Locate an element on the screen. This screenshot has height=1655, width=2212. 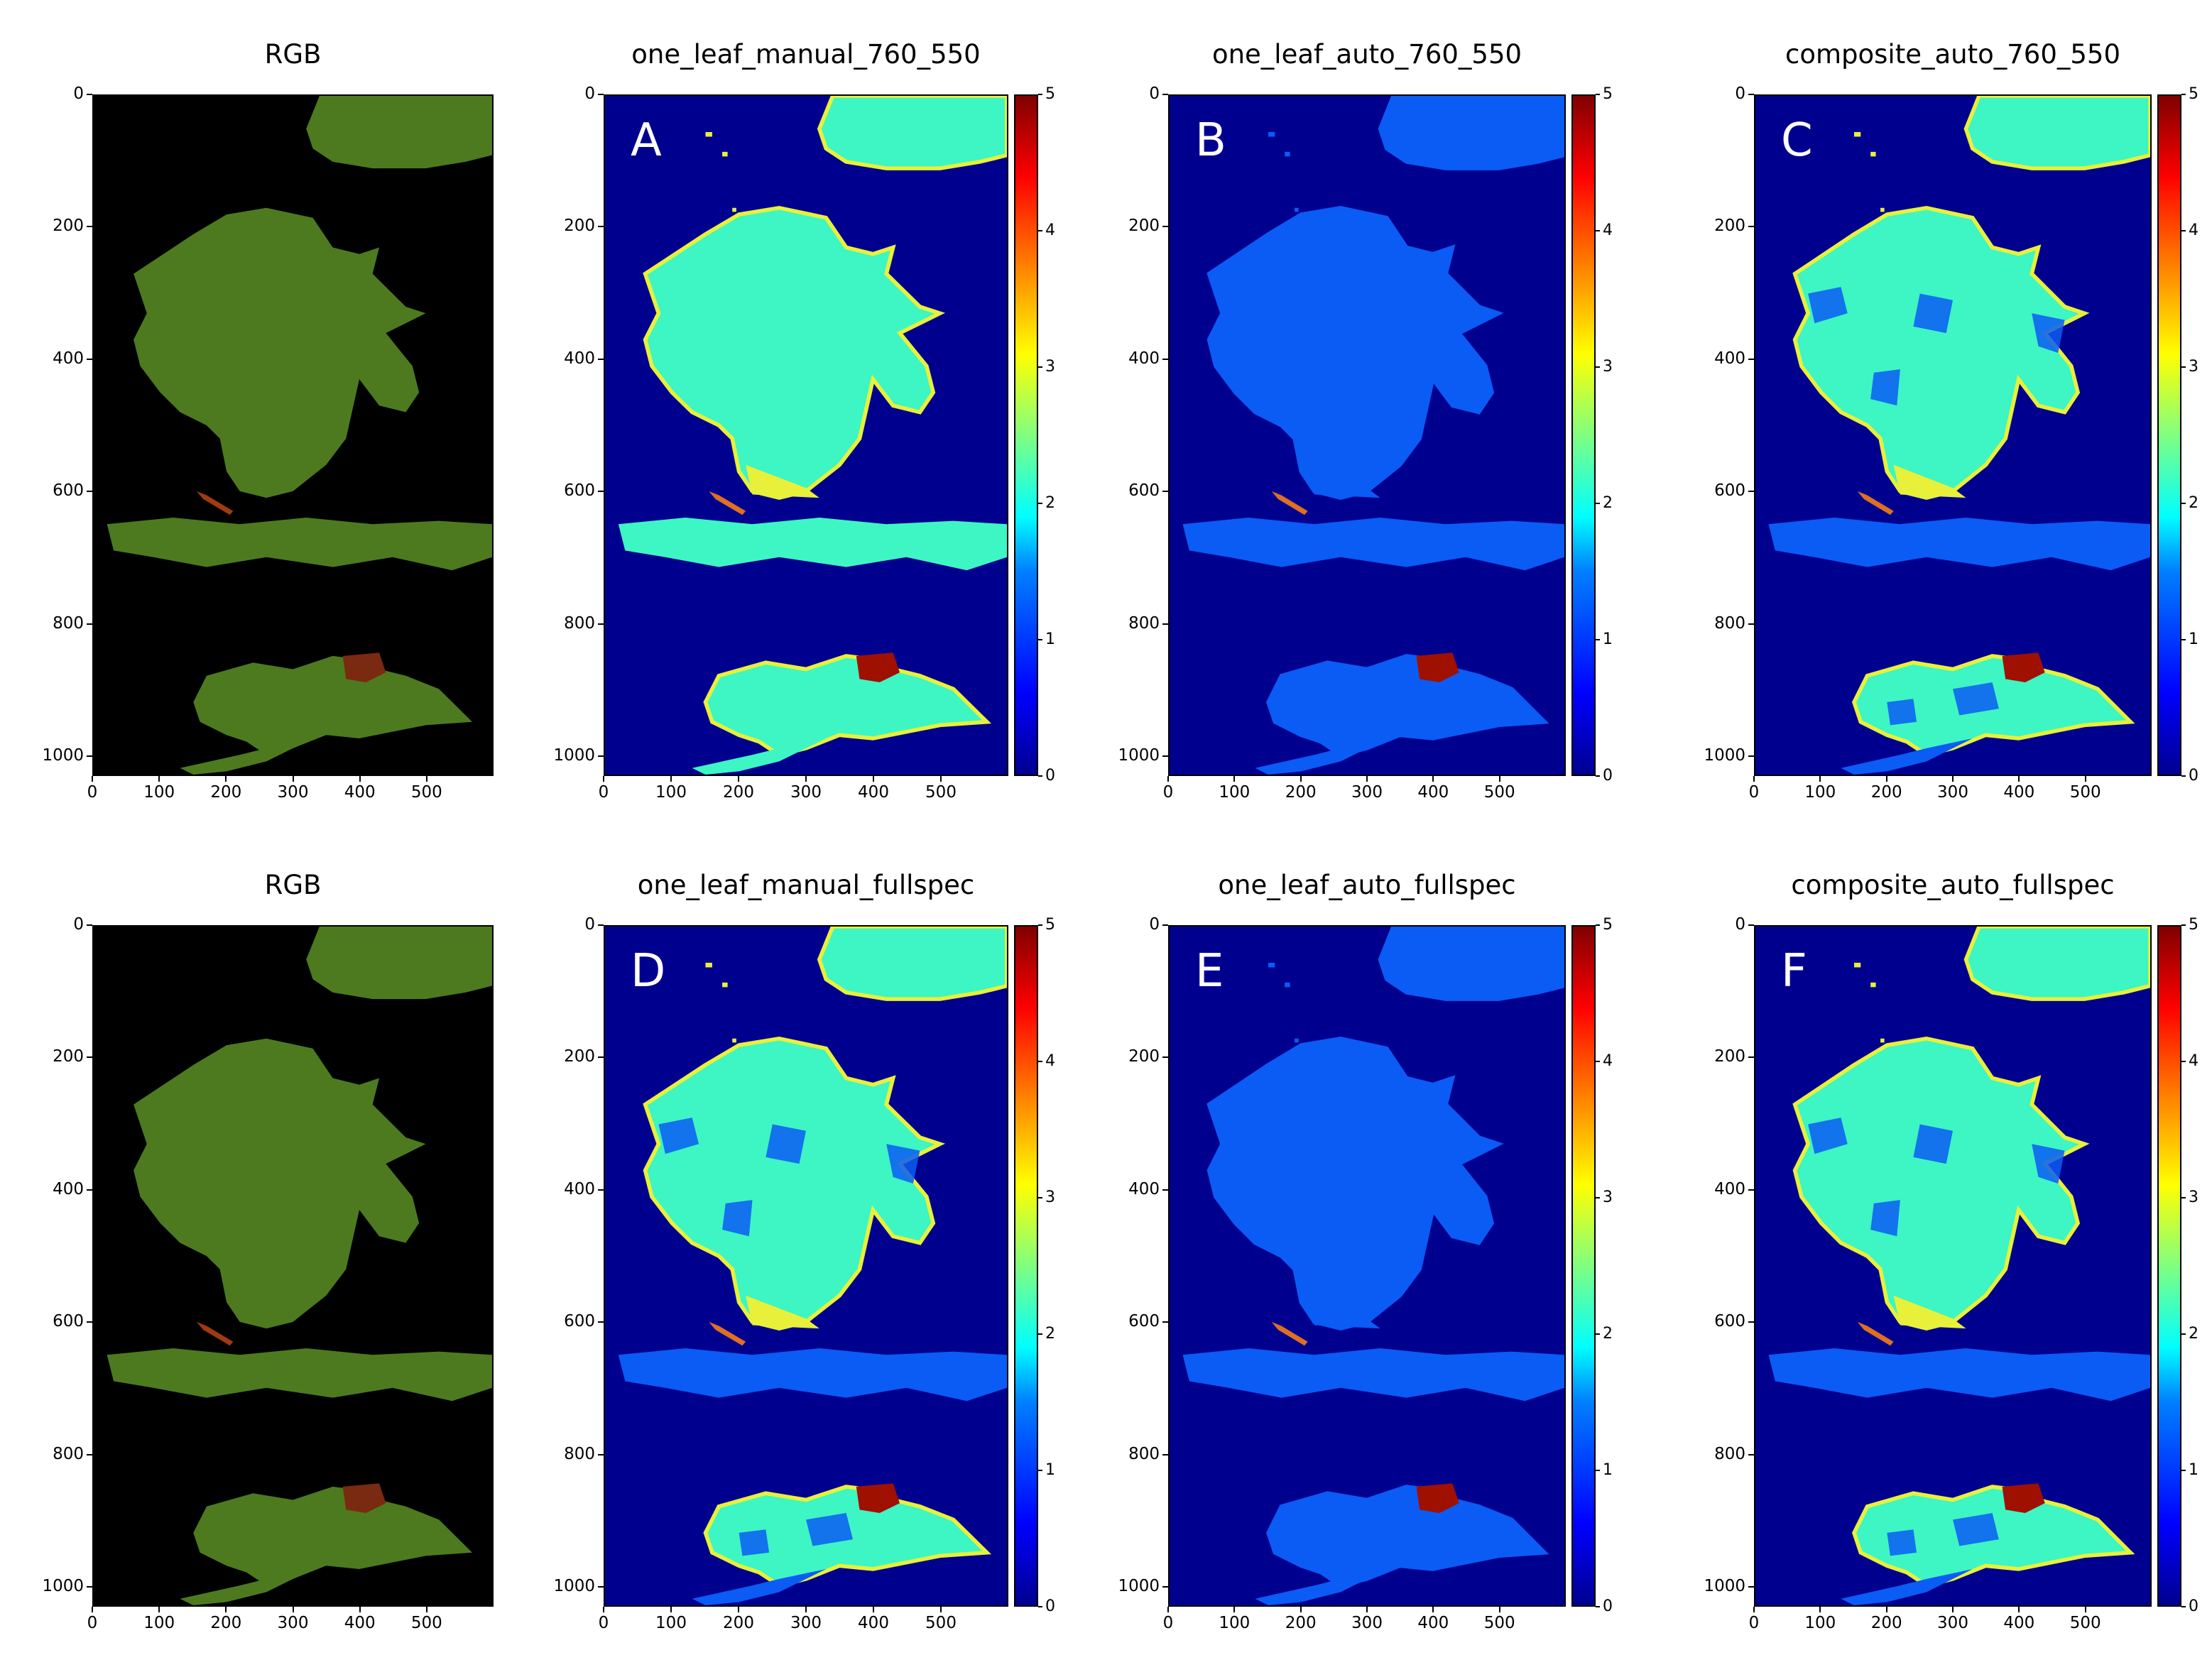
region-bottom is located at coordinates (1407, 1536).